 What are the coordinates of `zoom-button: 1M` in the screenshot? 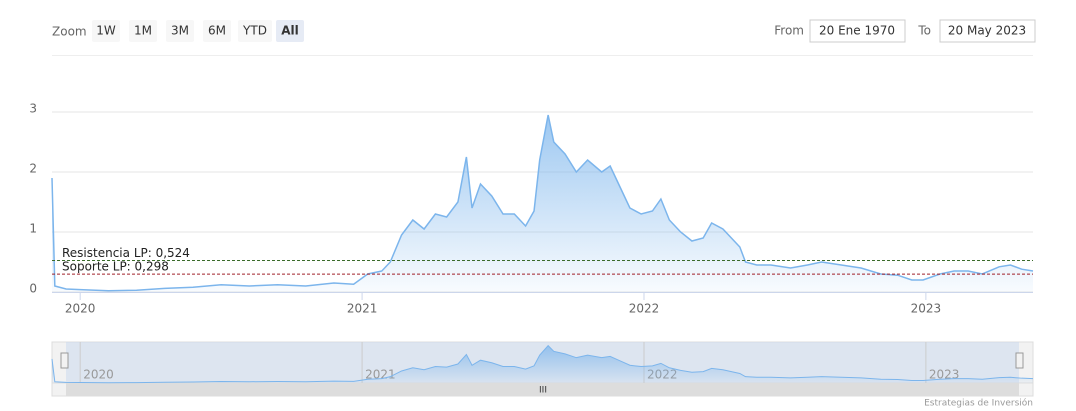 It's located at (143, 31).